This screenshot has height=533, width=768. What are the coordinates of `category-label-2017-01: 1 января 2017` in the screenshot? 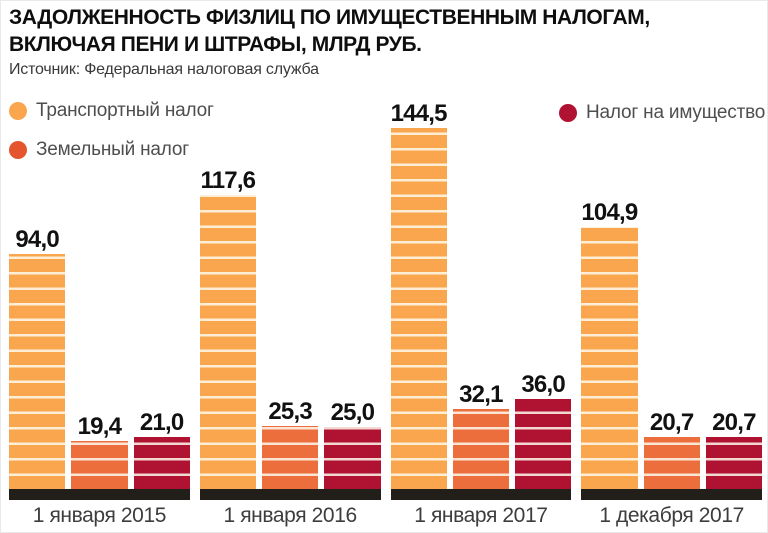 It's located at (481, 515).